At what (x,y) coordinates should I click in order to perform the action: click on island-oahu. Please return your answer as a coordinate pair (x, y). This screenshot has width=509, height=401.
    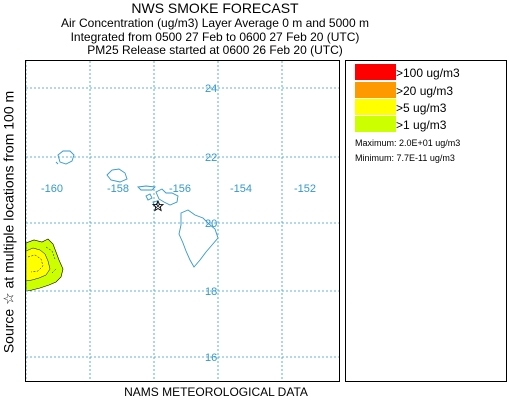
    Looking at the image, I should click on (117, 175).